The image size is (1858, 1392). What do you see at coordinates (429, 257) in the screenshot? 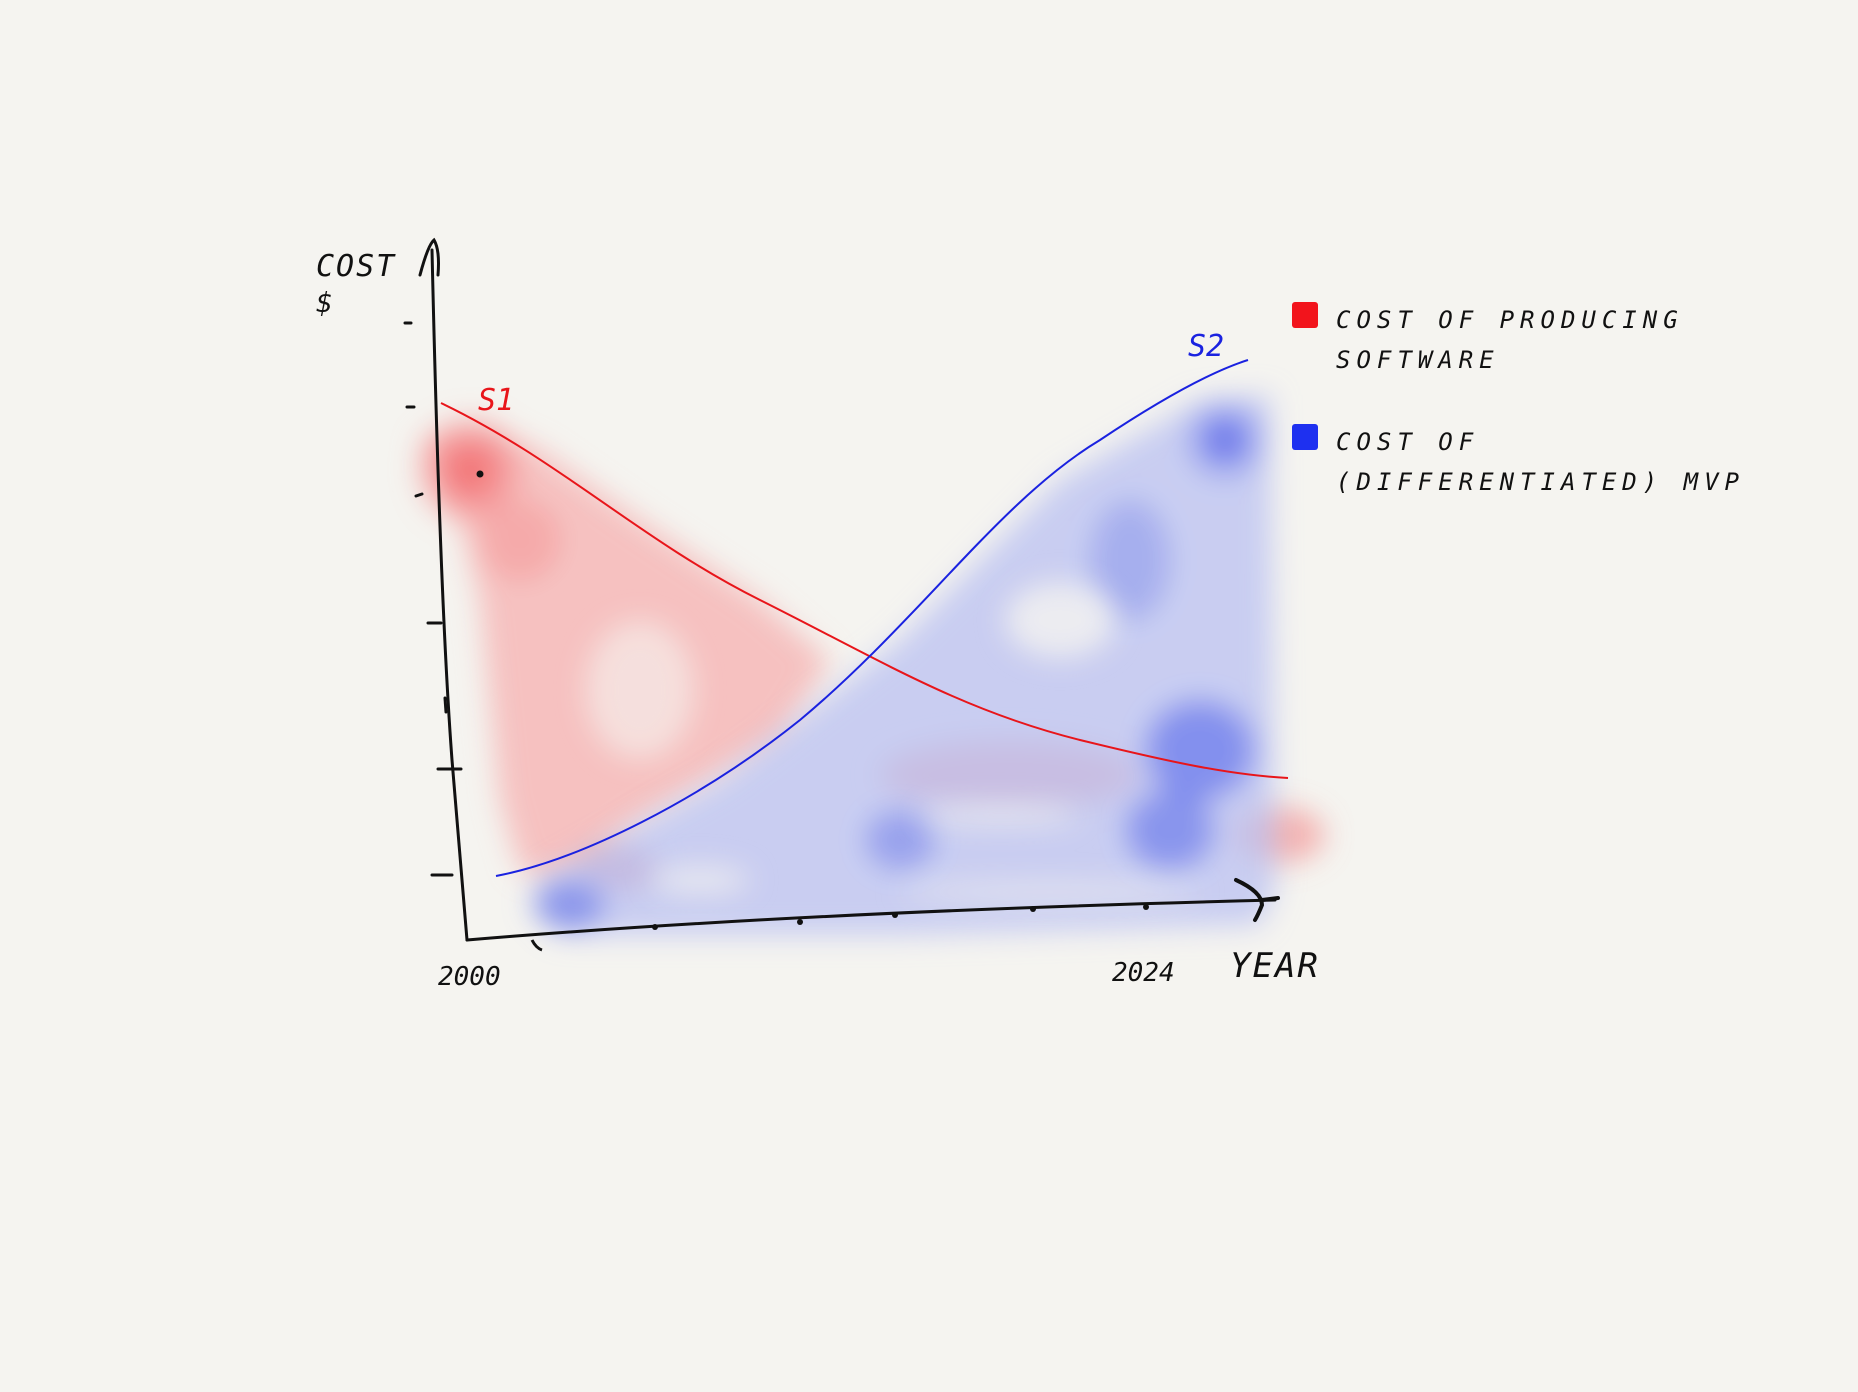
I see `y-axis-arrowhead` at bounding box center [429, 257].